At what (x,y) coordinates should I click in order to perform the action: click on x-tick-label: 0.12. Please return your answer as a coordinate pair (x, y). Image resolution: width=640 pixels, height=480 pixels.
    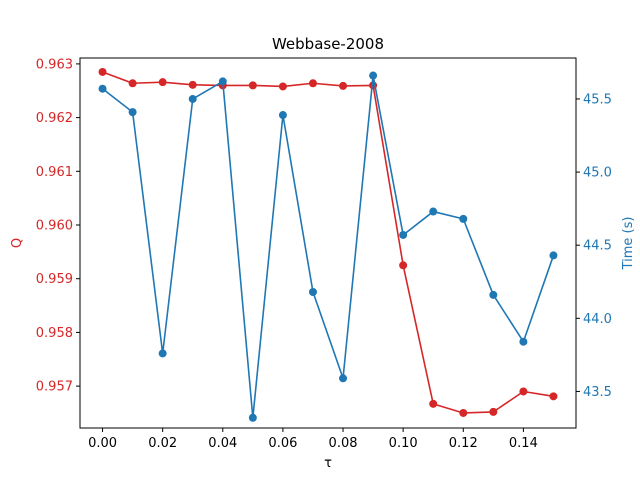
    Looking at the image, I should click on (463, 443).